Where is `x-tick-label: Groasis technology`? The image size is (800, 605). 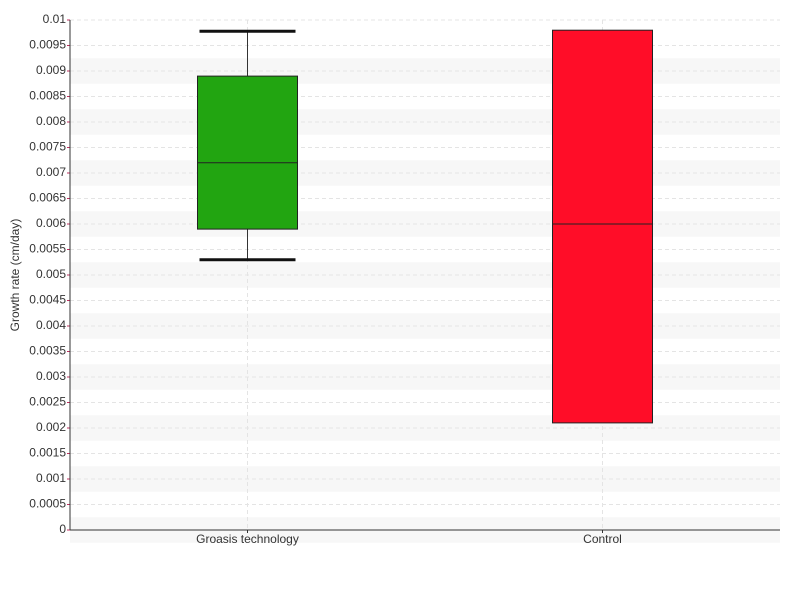 x-tick-label: Groasis technology is located at coordinates (247, 539).